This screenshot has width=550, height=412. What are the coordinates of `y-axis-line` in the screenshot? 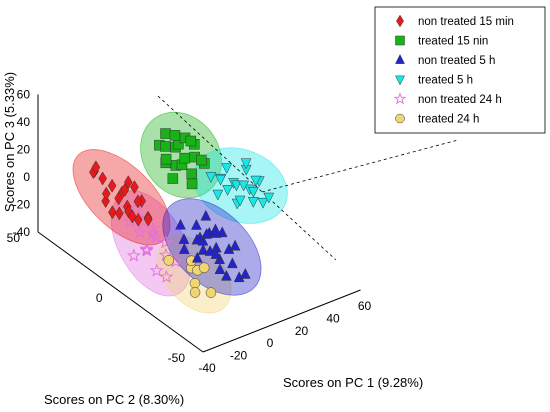 It's located at (120, 292).